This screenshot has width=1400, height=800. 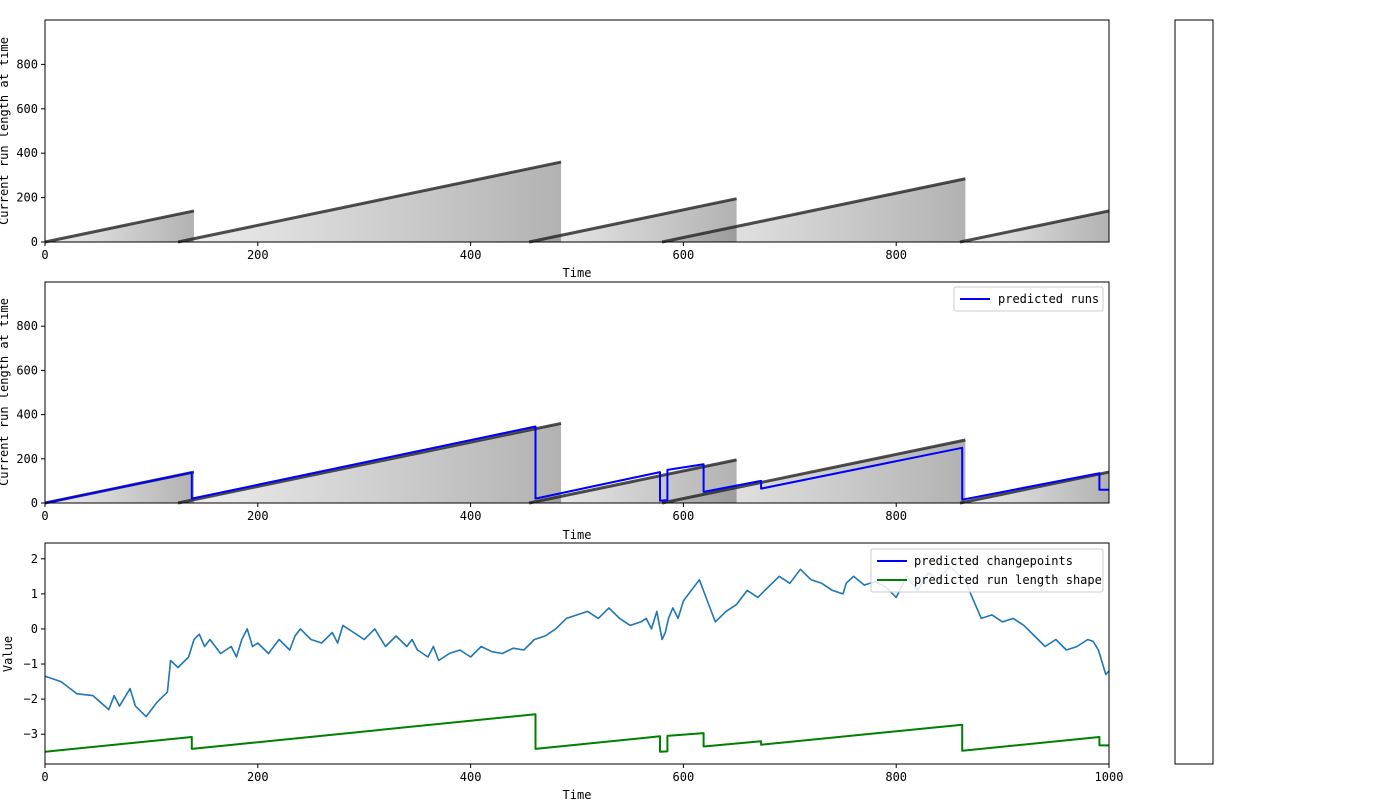 I want to click on heatmap-plot-area, so click(x=577, y=202).